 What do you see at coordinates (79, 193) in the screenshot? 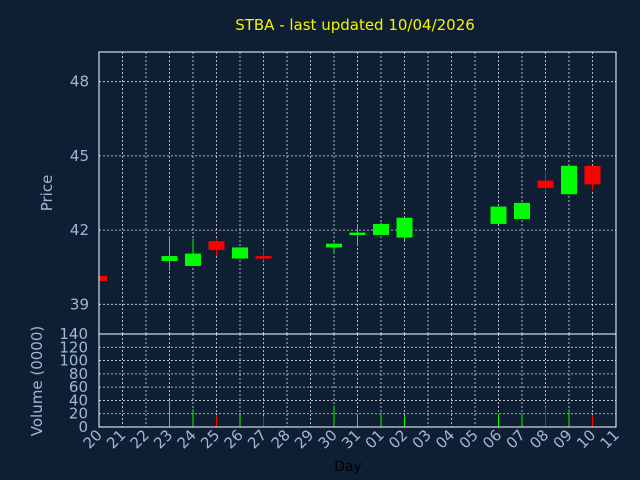
I see `price-ticks: 39 42 45 48` at bounding box center [79, 193].